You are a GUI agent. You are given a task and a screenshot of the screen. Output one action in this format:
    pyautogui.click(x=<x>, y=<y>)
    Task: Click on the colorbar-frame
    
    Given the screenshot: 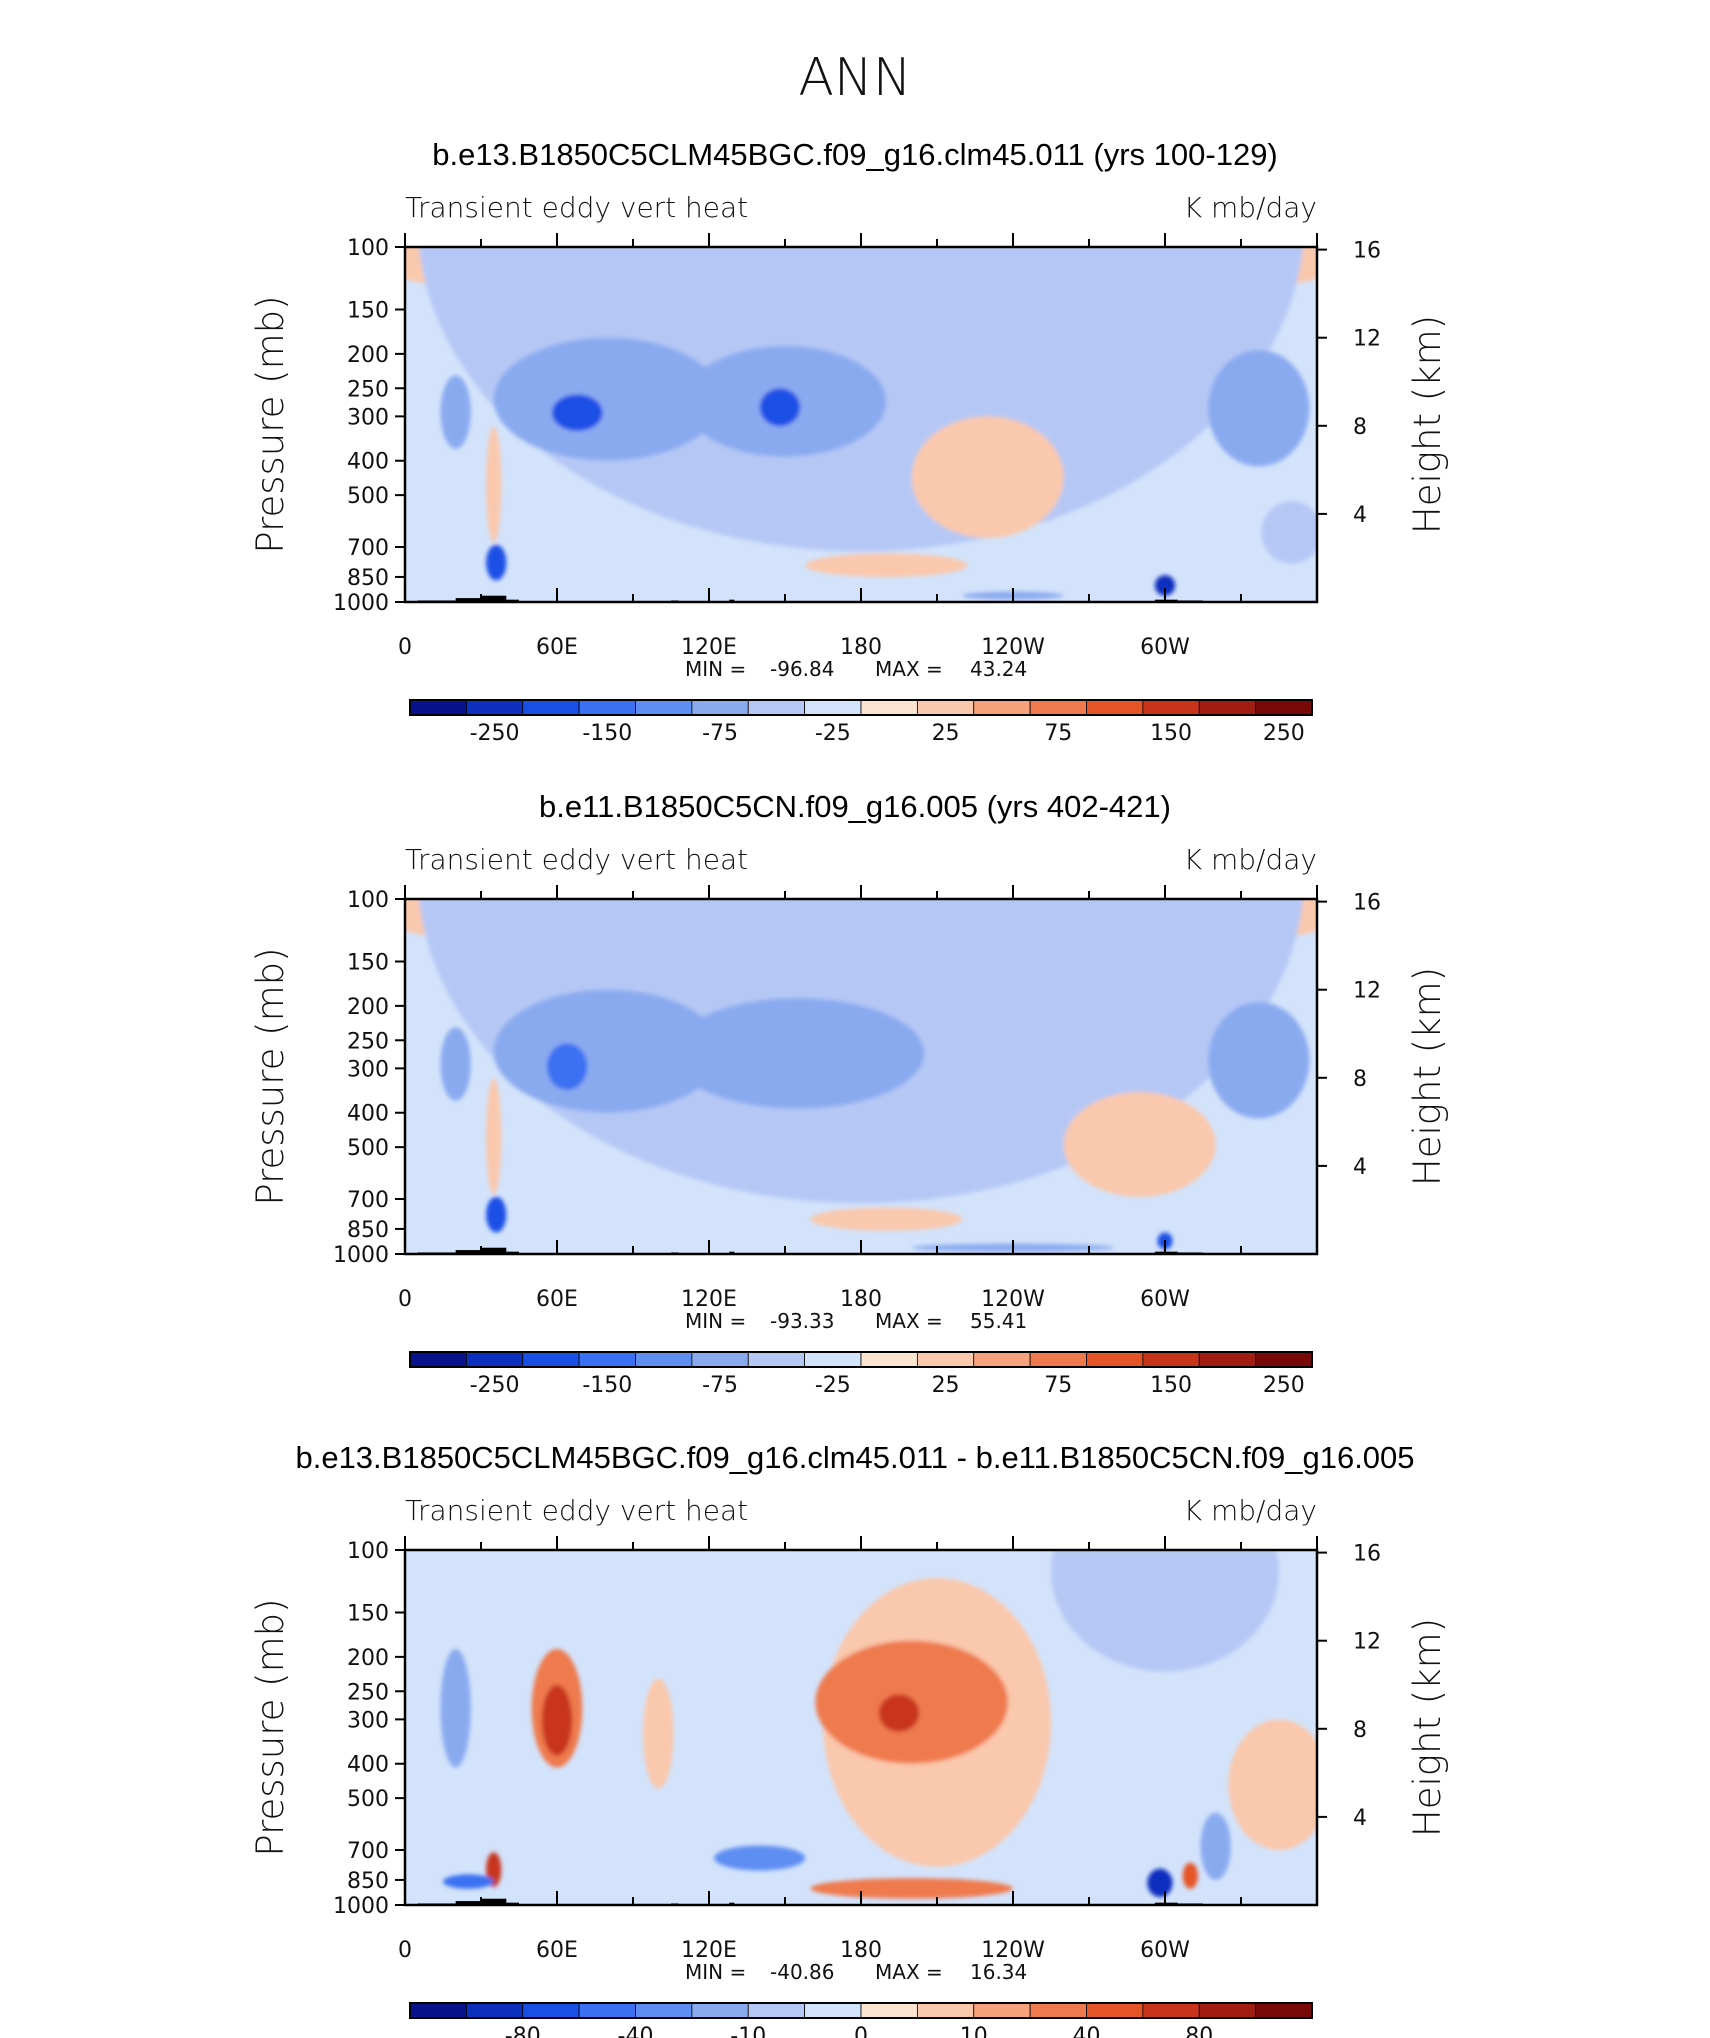 What is the action you would take?
    pyautogui.click(x=861, y=1359)
    